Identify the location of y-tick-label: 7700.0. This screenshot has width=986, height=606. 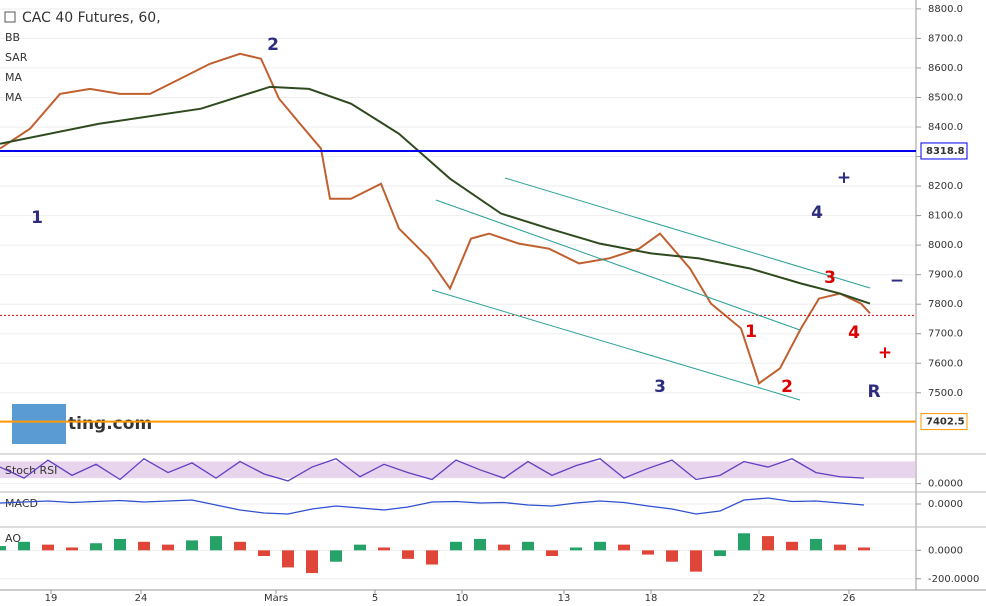
(945, 334).